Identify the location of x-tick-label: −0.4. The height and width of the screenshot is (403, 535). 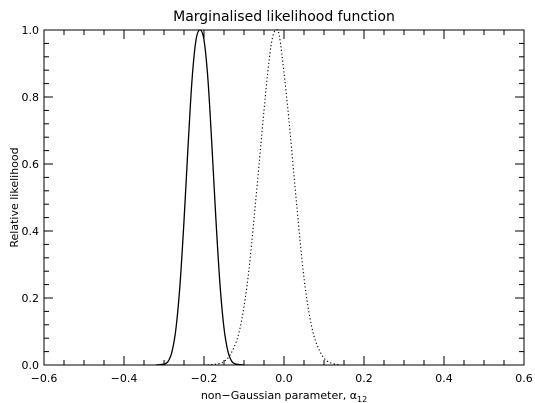
(124, 378).